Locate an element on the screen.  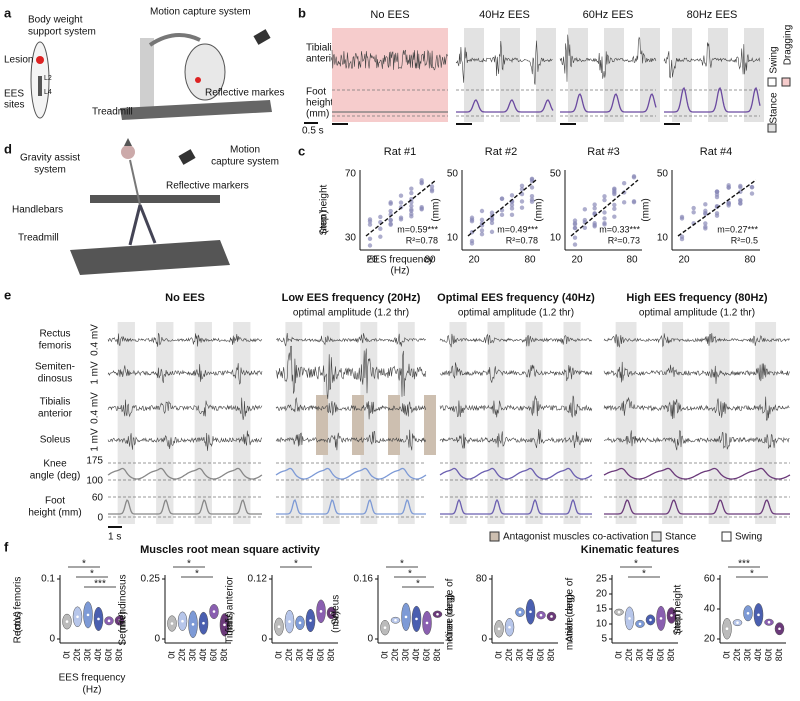
fit-line is located at coordinates (604, 208).